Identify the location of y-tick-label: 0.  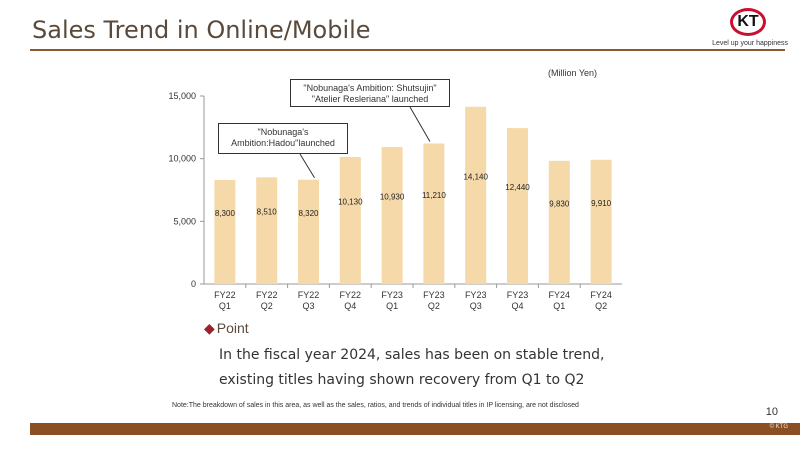
(193, 284).